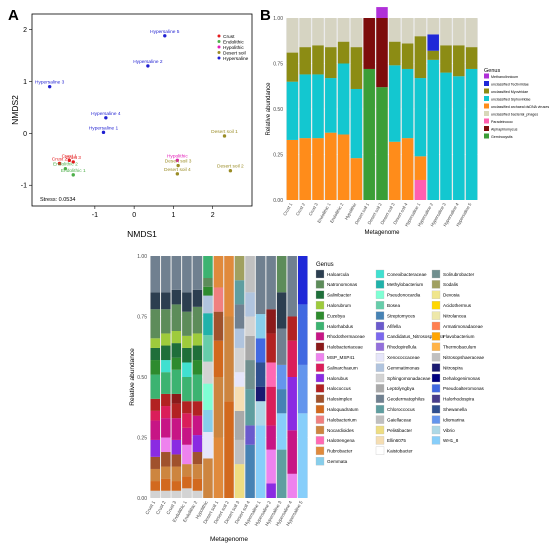  I want to click on point-label-hypersaline-3: Hypersaline 3, so click(50, 83).